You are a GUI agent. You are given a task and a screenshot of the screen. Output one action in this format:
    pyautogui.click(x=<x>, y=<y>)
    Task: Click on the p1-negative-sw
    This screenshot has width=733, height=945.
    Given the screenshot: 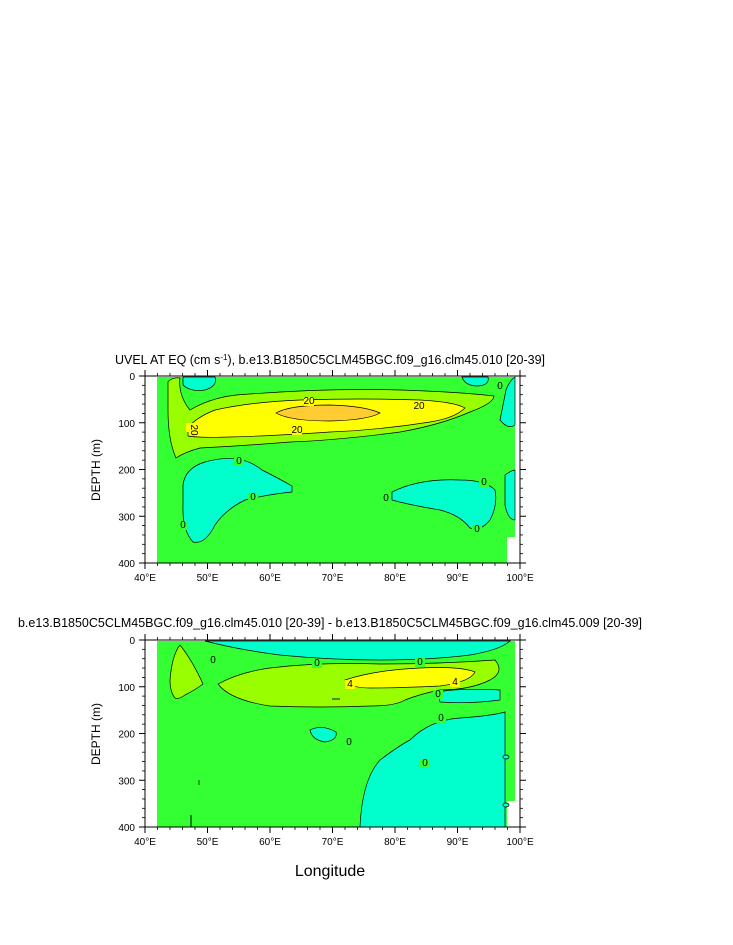 What is the action you would take?
    pyautogui.click(x=237, y=500)
    